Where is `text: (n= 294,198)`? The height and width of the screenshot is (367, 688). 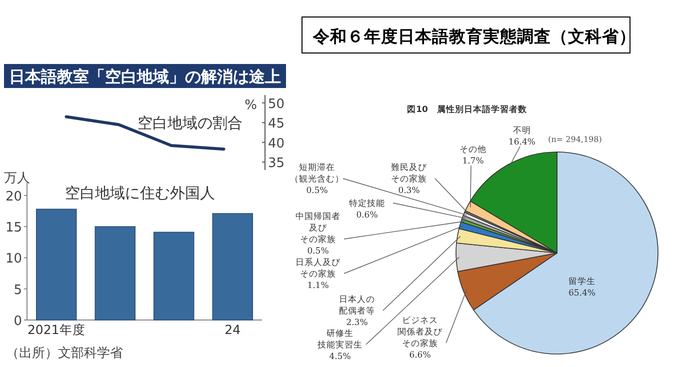 text: (n= 294,198) is located at coordinates (575, 139).